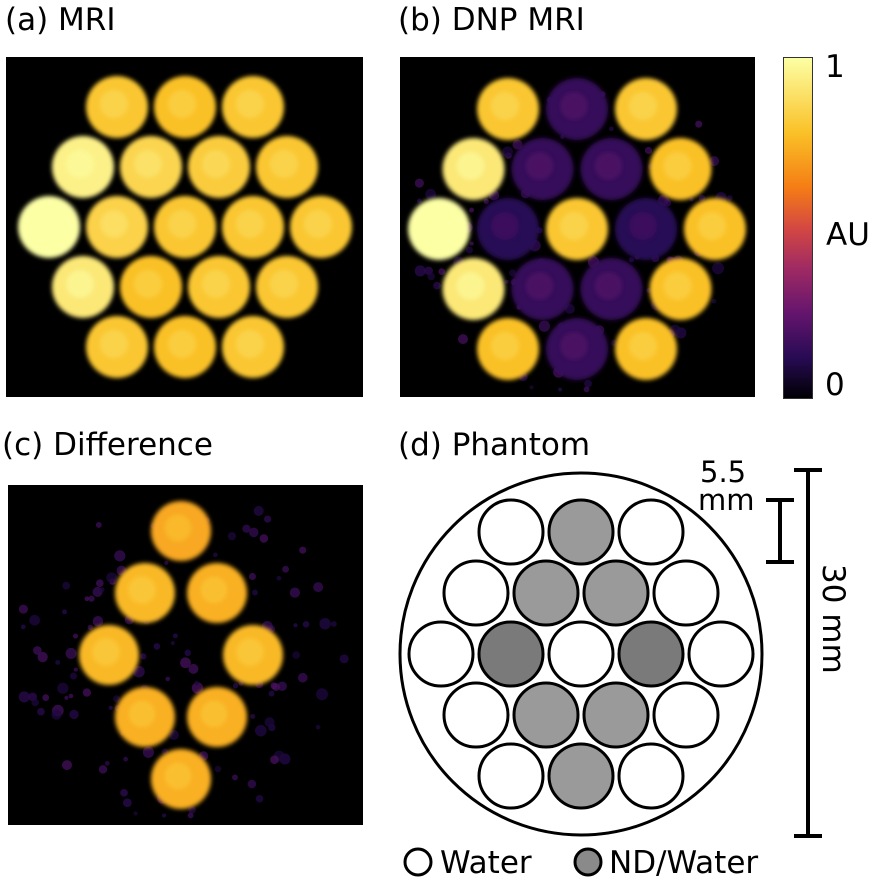 Image resolution: width=879 pixels, height=887 pixels. I want to click on mri-image-canvas, so click(185, 227).